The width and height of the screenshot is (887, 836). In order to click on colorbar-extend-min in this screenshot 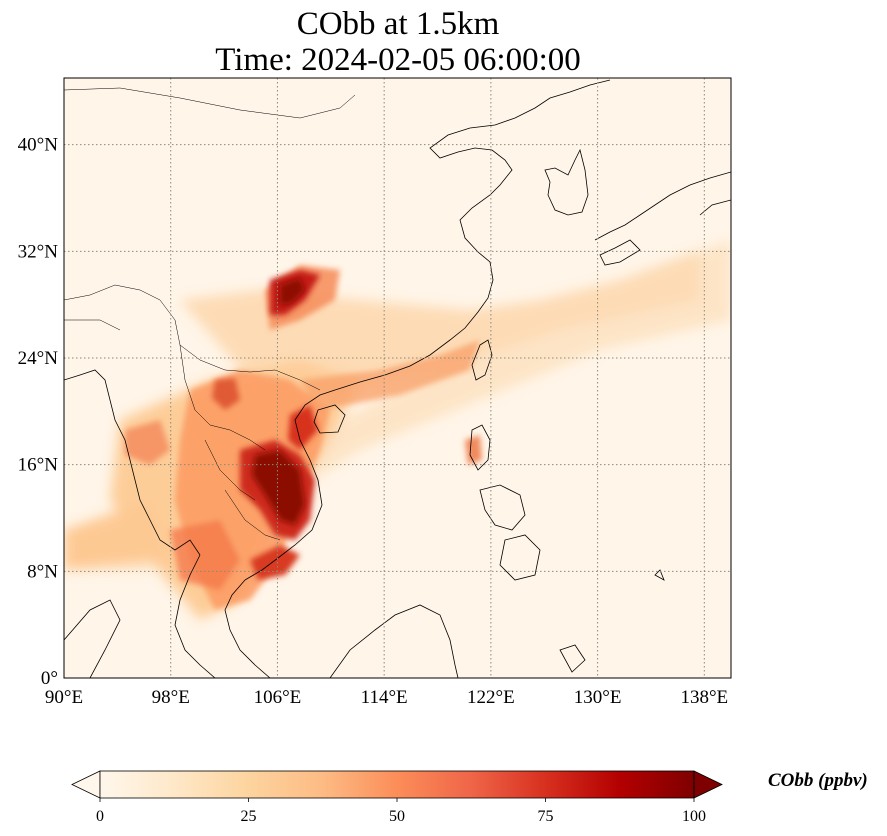, I will do `click(86, 784)`.